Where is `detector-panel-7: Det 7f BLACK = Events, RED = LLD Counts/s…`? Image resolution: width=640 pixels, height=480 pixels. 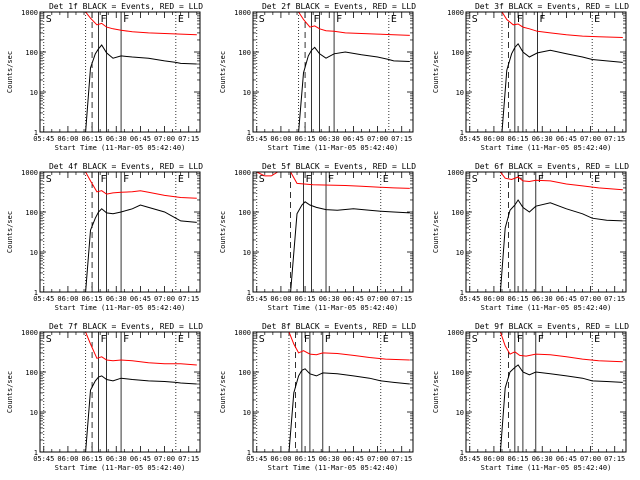
detector-panel-7: Det 7f BLACK = Events, RED = LLD Counts/s… is located at coordinates (104, 397).